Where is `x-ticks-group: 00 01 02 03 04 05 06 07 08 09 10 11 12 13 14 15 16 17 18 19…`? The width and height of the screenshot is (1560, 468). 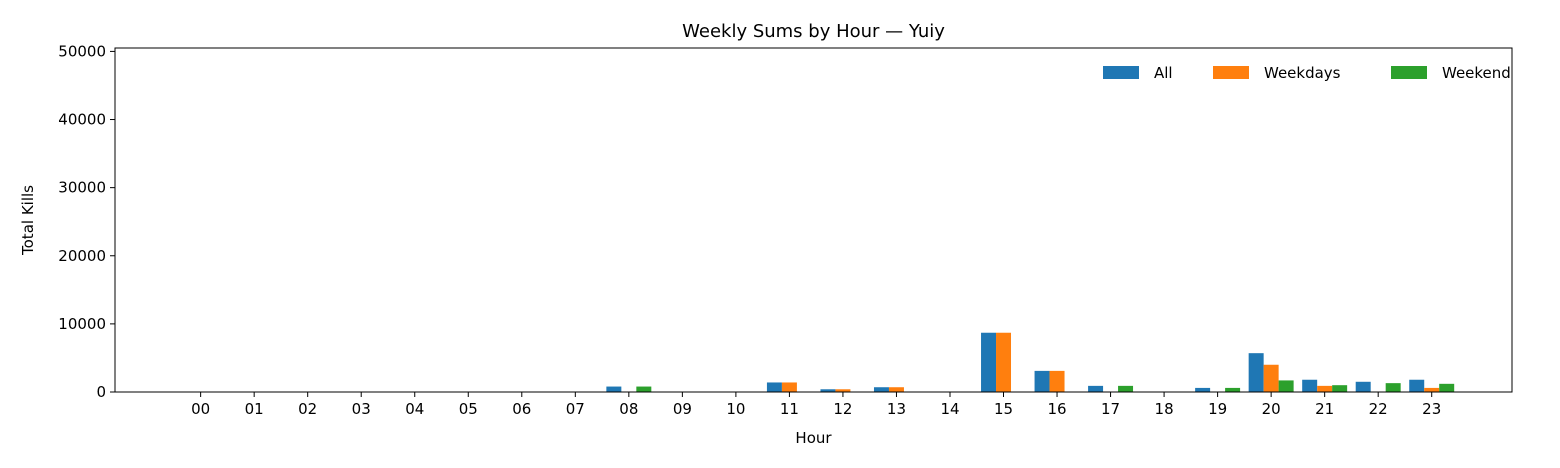 x-ticks-group: 00 01 02 03 04 05 06 07 08 09 10 11 12 13 14 15 16 17 18 19… is located at coordinates (816, 405).